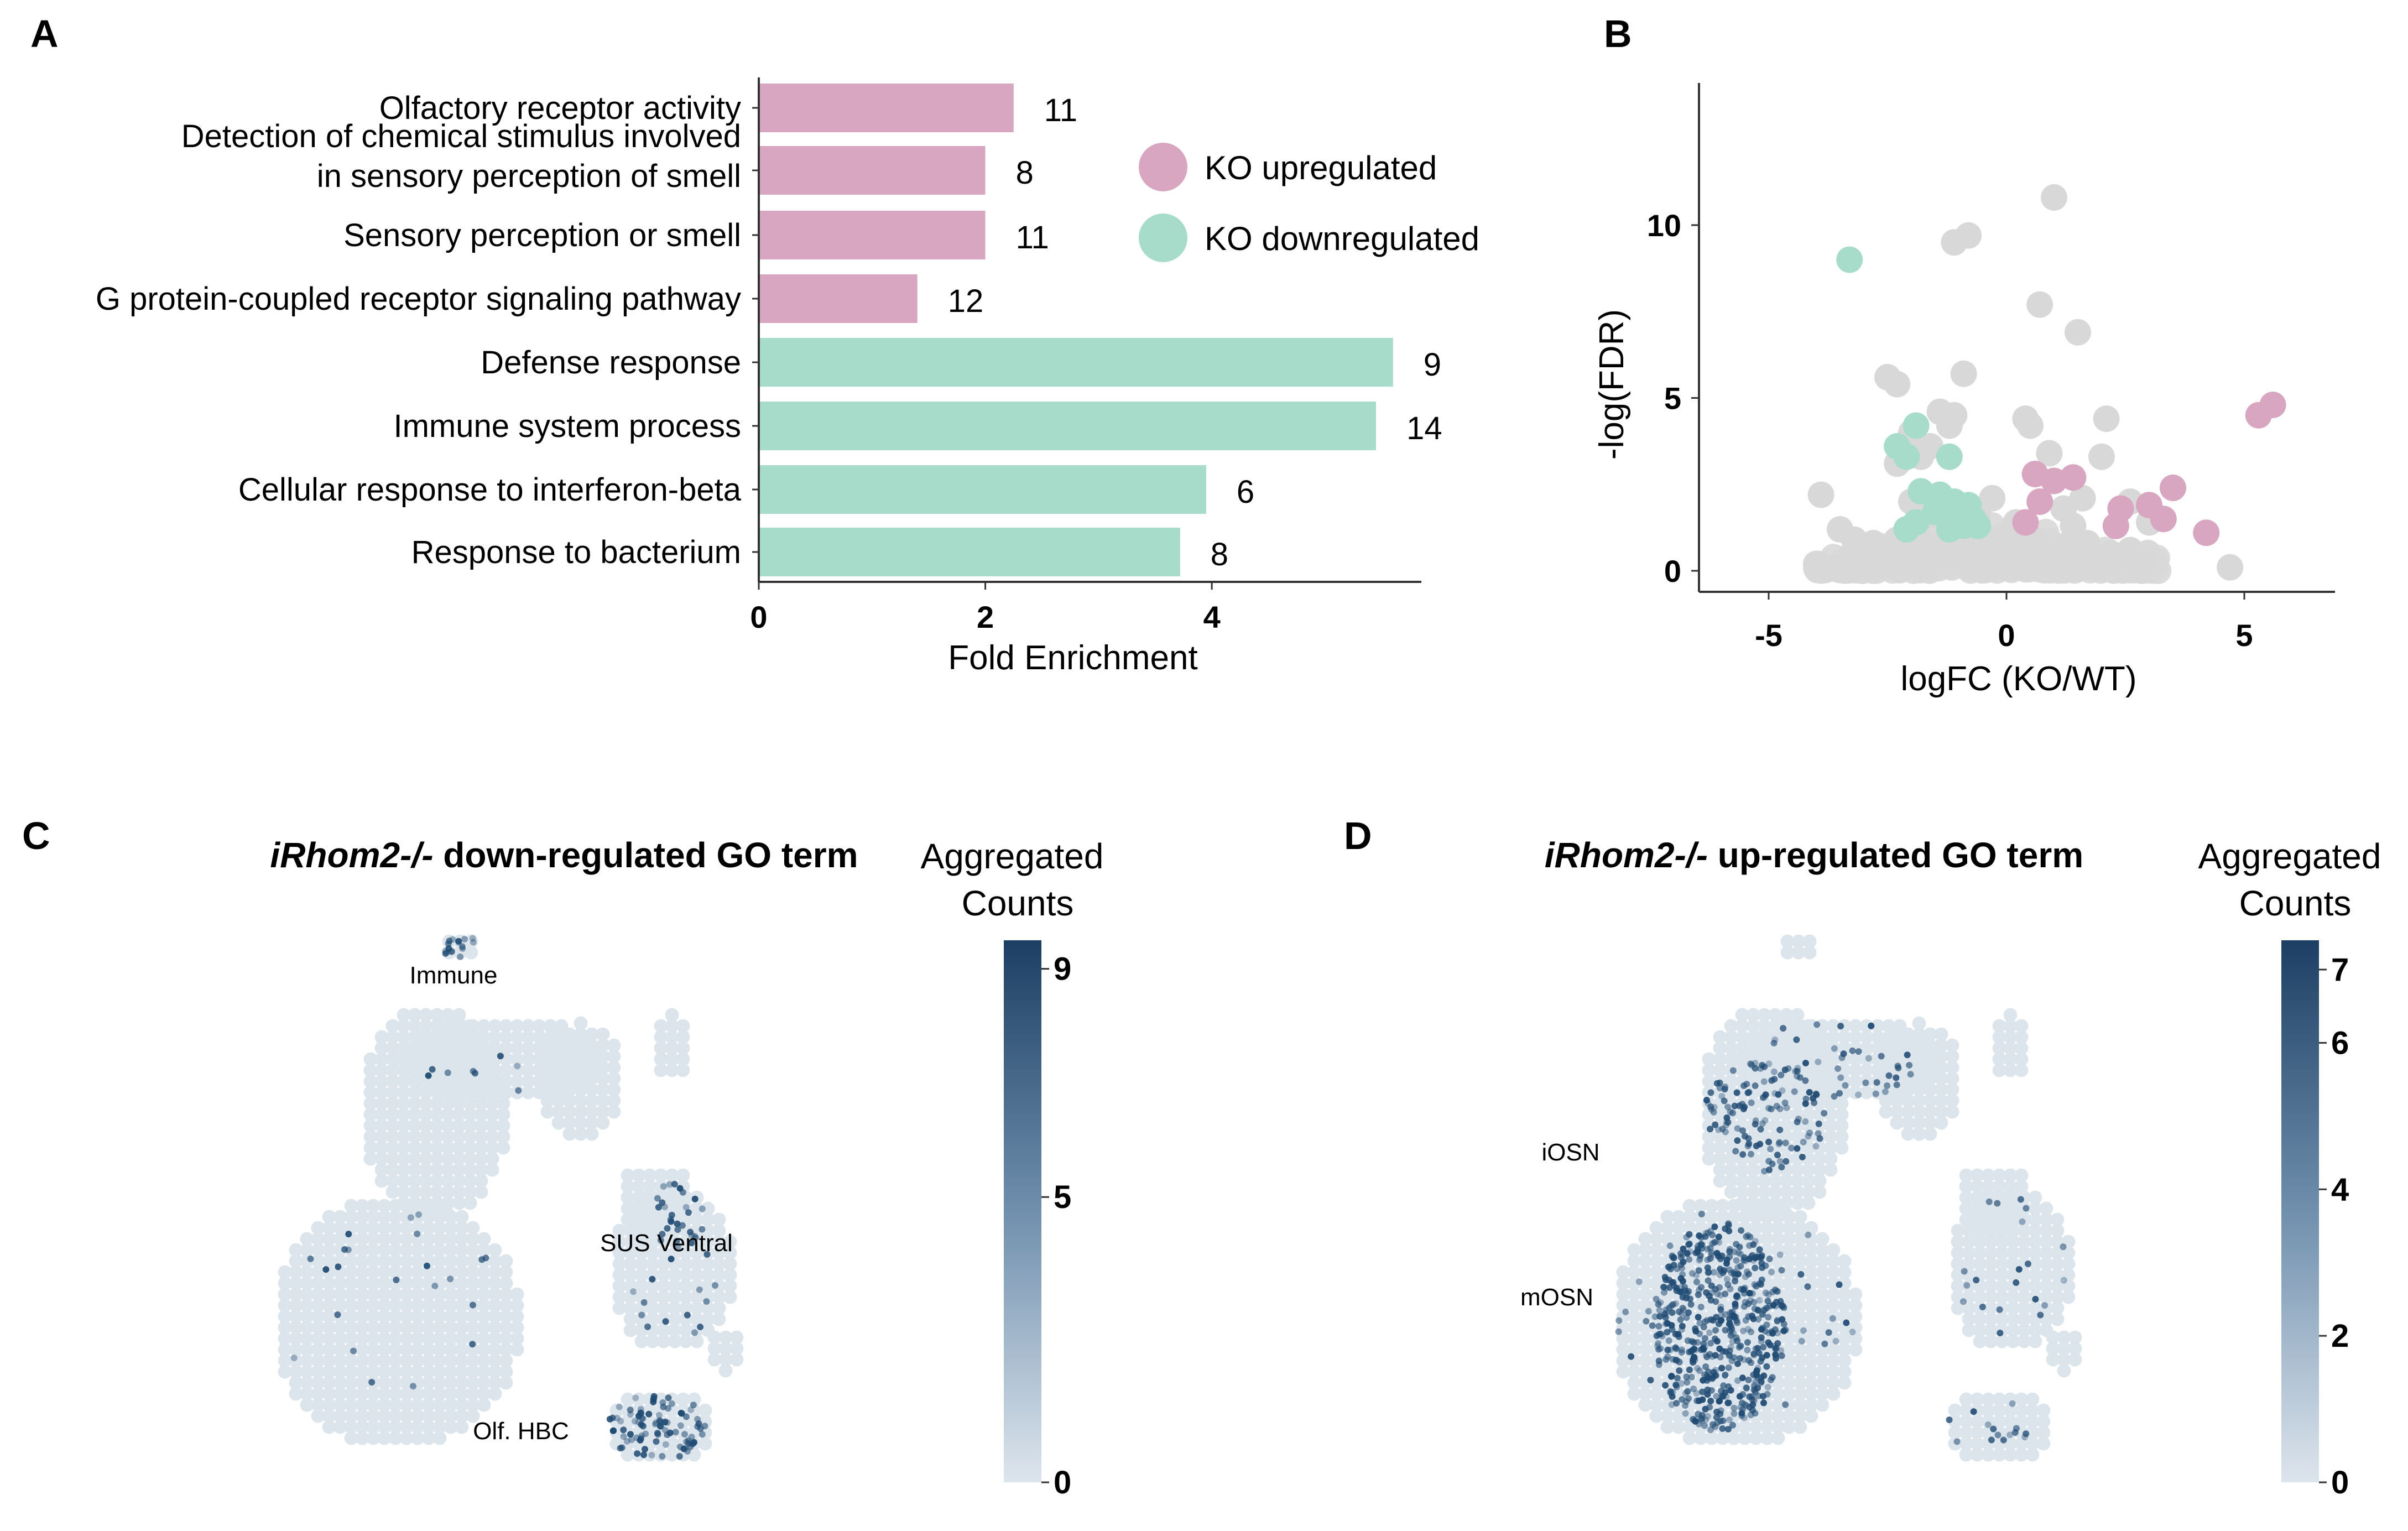  Describe the element at coordinates (759, 617) in the screenshot. I see `a-x-tick-label-0: 0` at that location.